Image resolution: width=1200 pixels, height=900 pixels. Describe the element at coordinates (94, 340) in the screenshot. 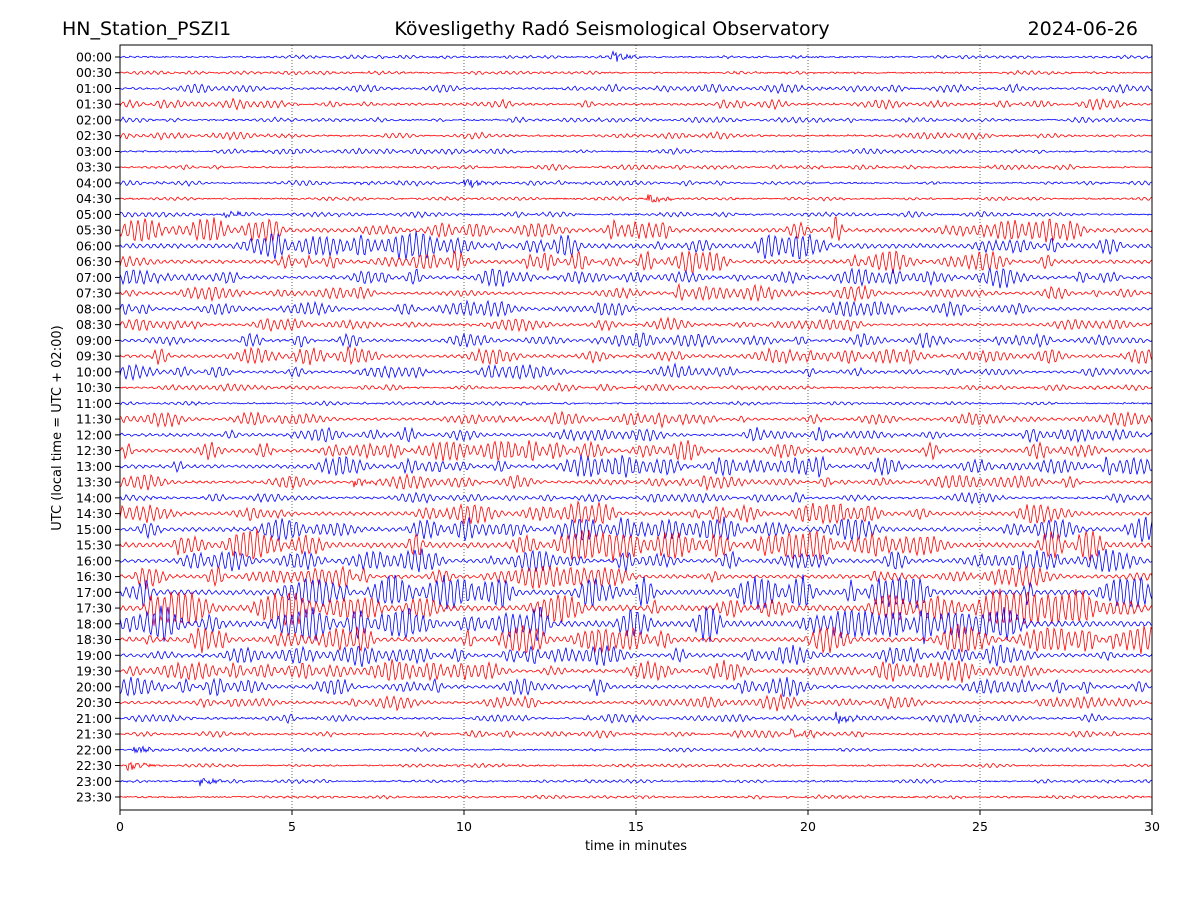

I see `y-tick-label: 09:00` at that location.